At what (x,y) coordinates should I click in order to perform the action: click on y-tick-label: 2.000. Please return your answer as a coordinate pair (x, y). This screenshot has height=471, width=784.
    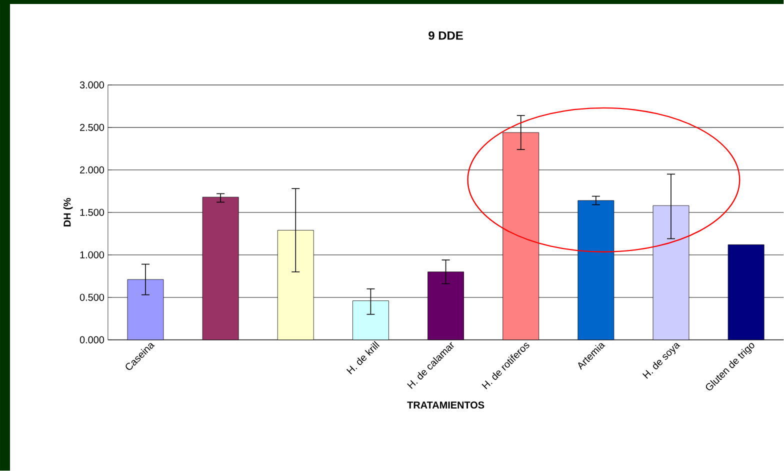
    Looking at the image, I should click on (92, 170).